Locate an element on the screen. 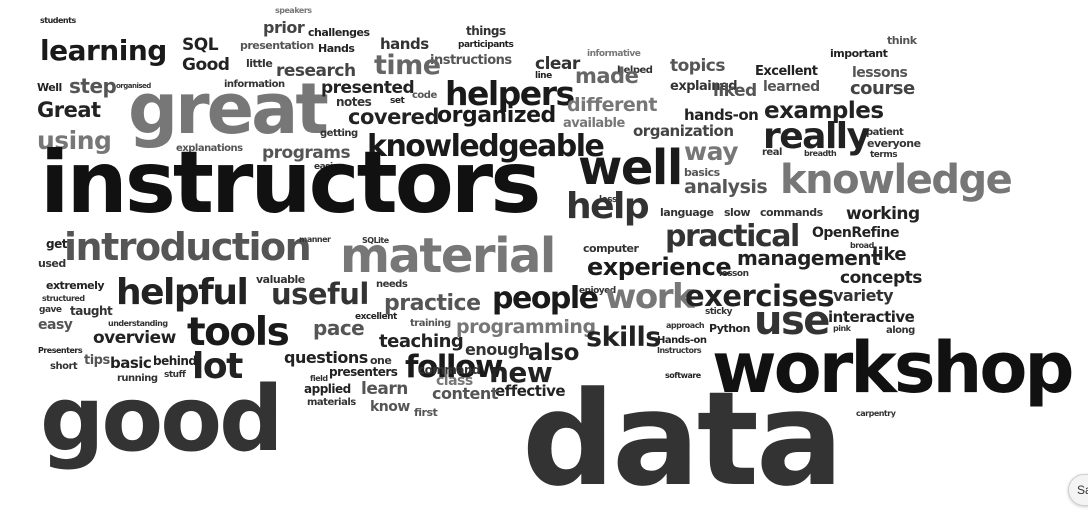 The image size is (1088, 525). cloud-word-tips: tips is located at coordinates (97, 360).